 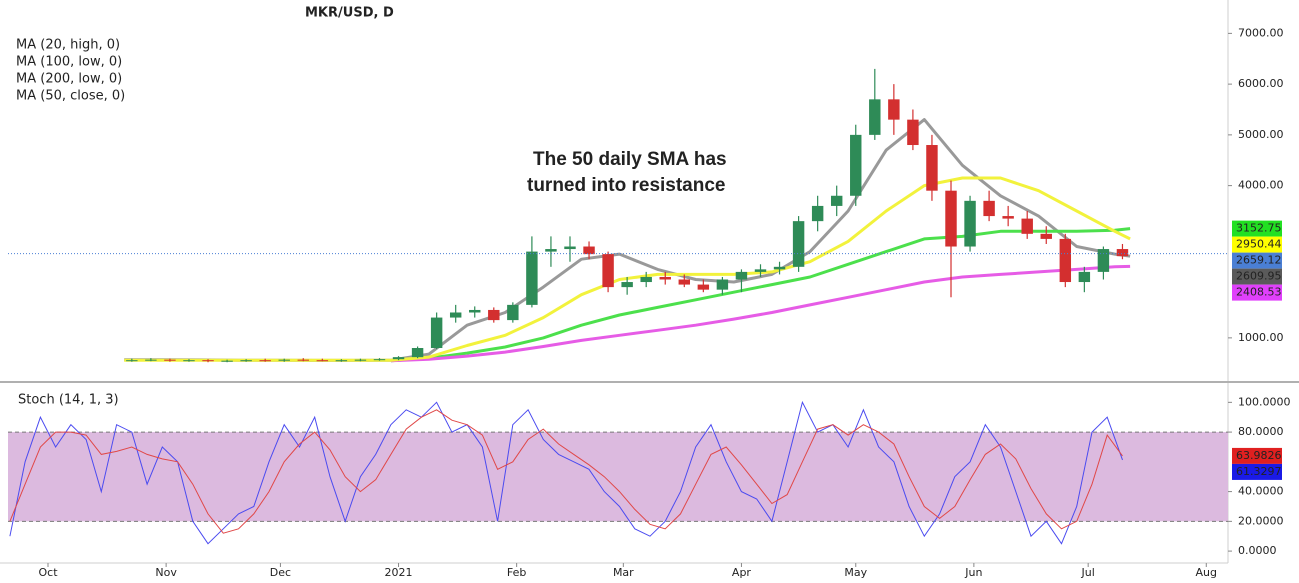 I want to click on price-tag-label: 63.9826, so click(x=1259, y=455).